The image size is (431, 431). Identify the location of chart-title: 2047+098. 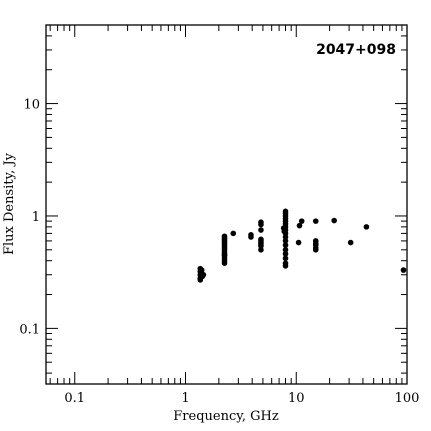
(356, 50).